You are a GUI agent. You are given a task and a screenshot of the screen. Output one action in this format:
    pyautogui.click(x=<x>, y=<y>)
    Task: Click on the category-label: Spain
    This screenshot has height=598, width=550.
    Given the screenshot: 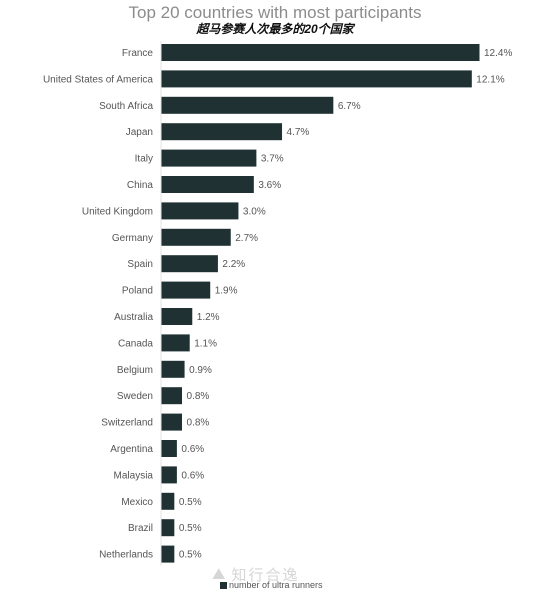 What is the action you would take?
    pyautogui.click(x=140, y=264)
    